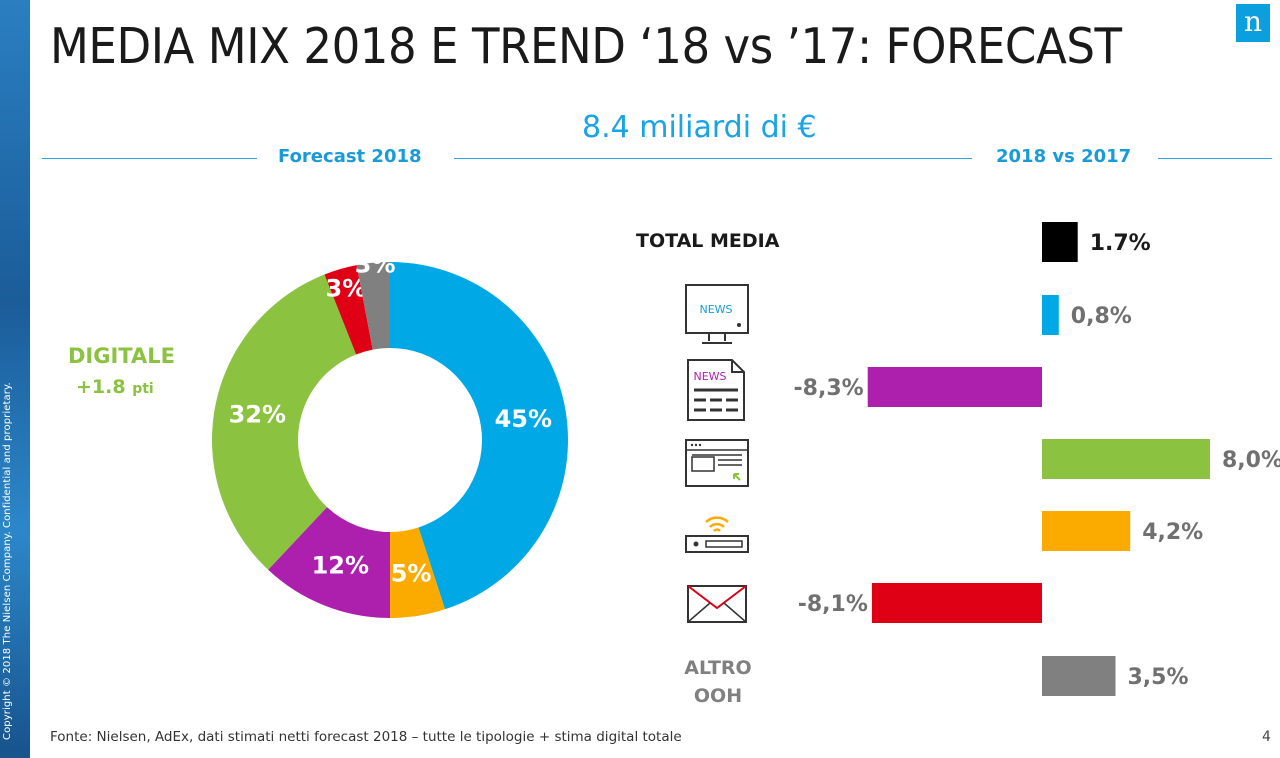 The height and width of the screenshot is (758, 1280). What do you see at coordinates (350, 156) in the screenshot?
I see `section-label-forecast: Forecast 2018` at bounding box center [350, 156].